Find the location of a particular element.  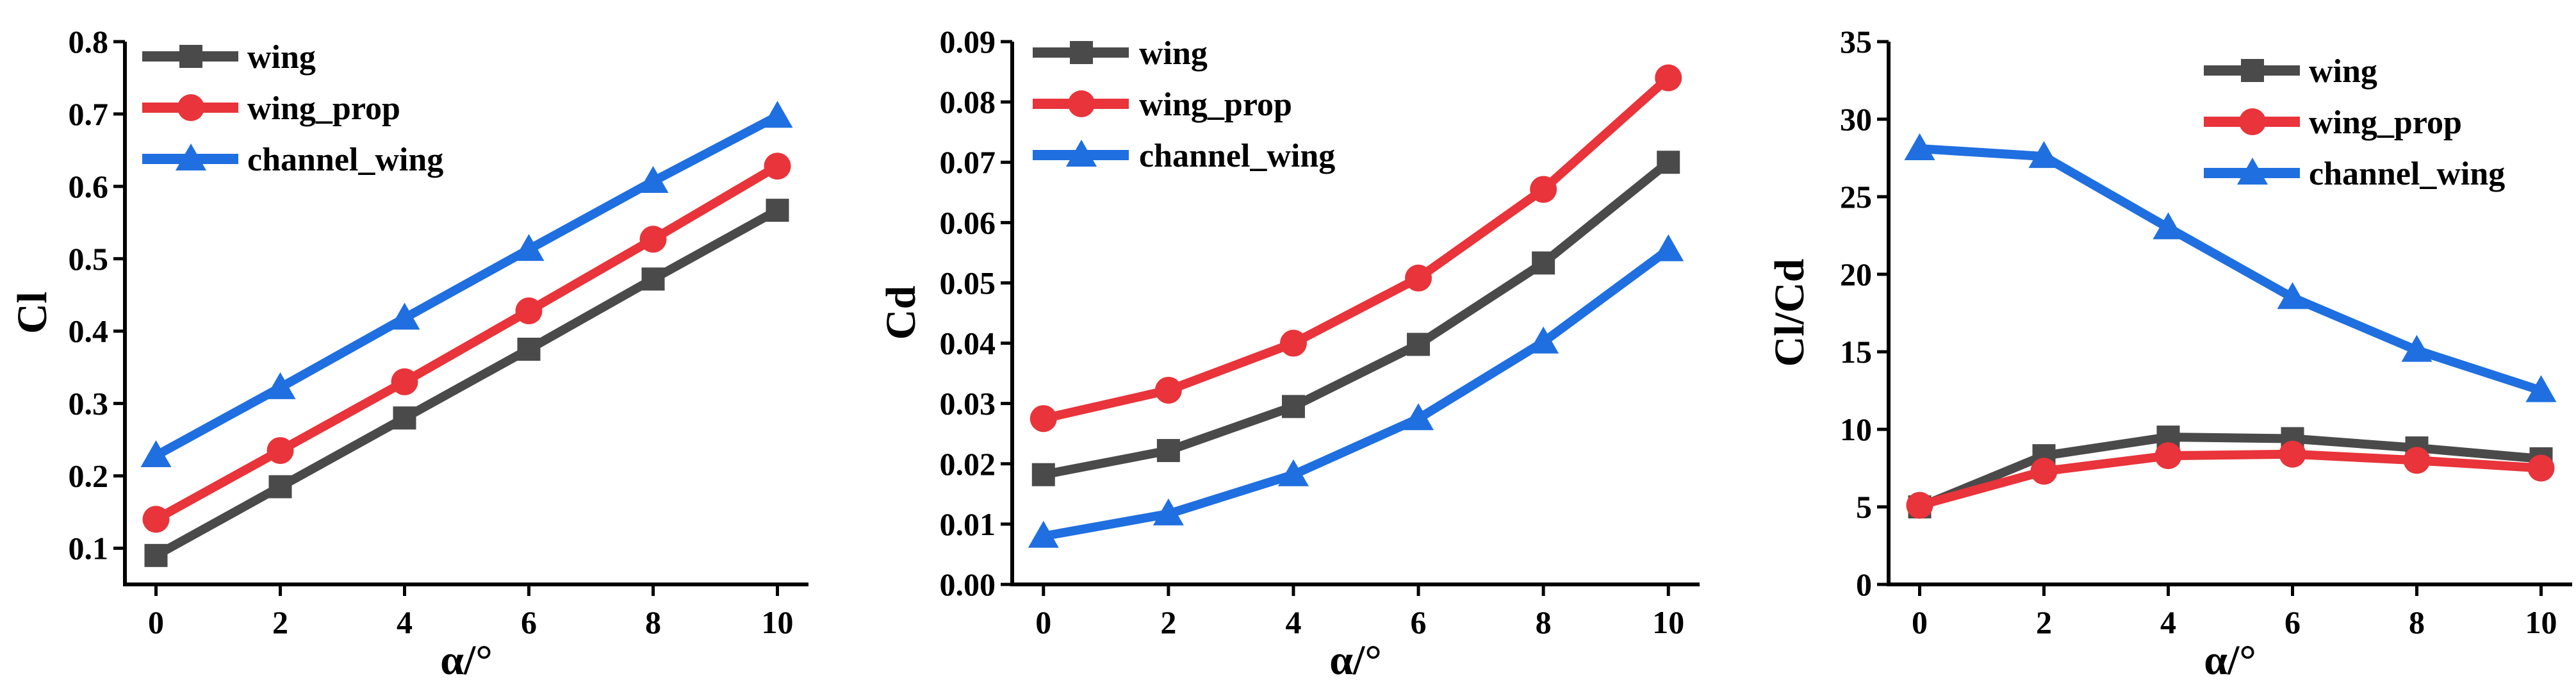

y-tick-label: 0 is located at coordinates (1864, 584).